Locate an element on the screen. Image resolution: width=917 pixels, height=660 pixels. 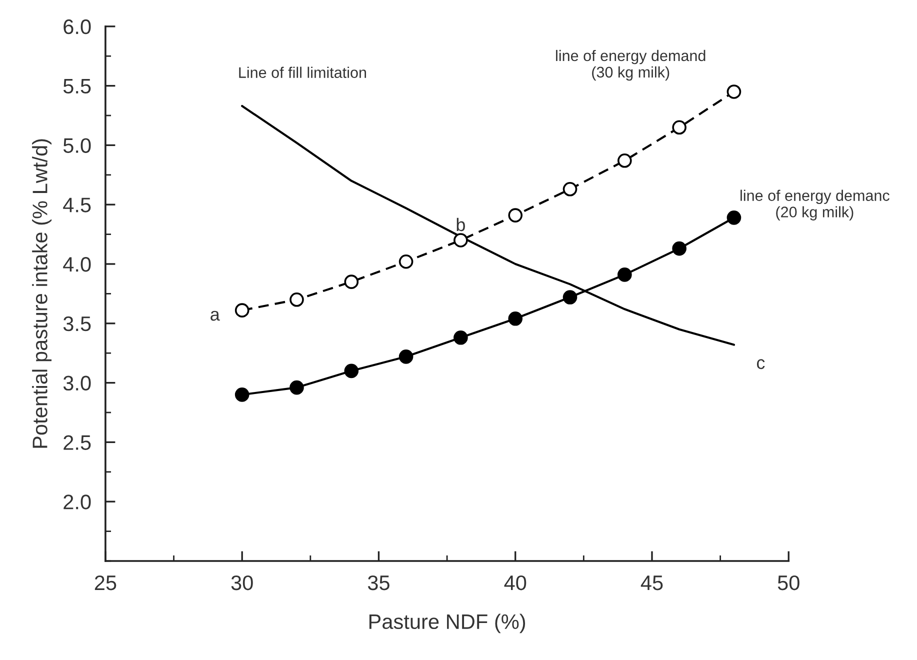
y-tick-label: 3.0 is located at coordinates (77, 383).